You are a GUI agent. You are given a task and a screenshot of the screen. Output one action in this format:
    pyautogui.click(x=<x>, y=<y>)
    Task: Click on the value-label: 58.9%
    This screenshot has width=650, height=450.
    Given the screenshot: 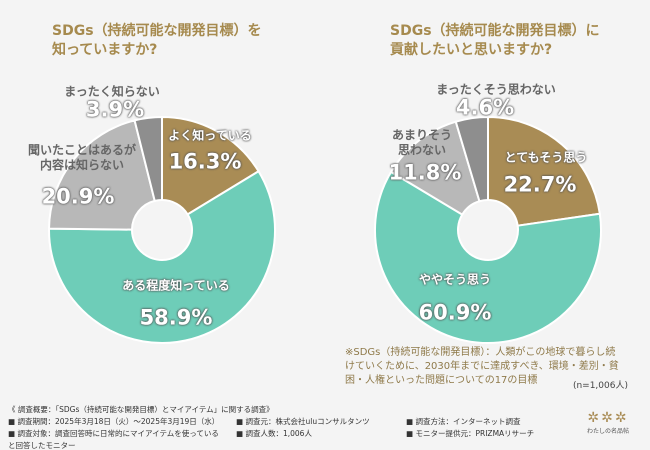 What is the action you would take?
    pyautogui.click(x=176, y=317)
    